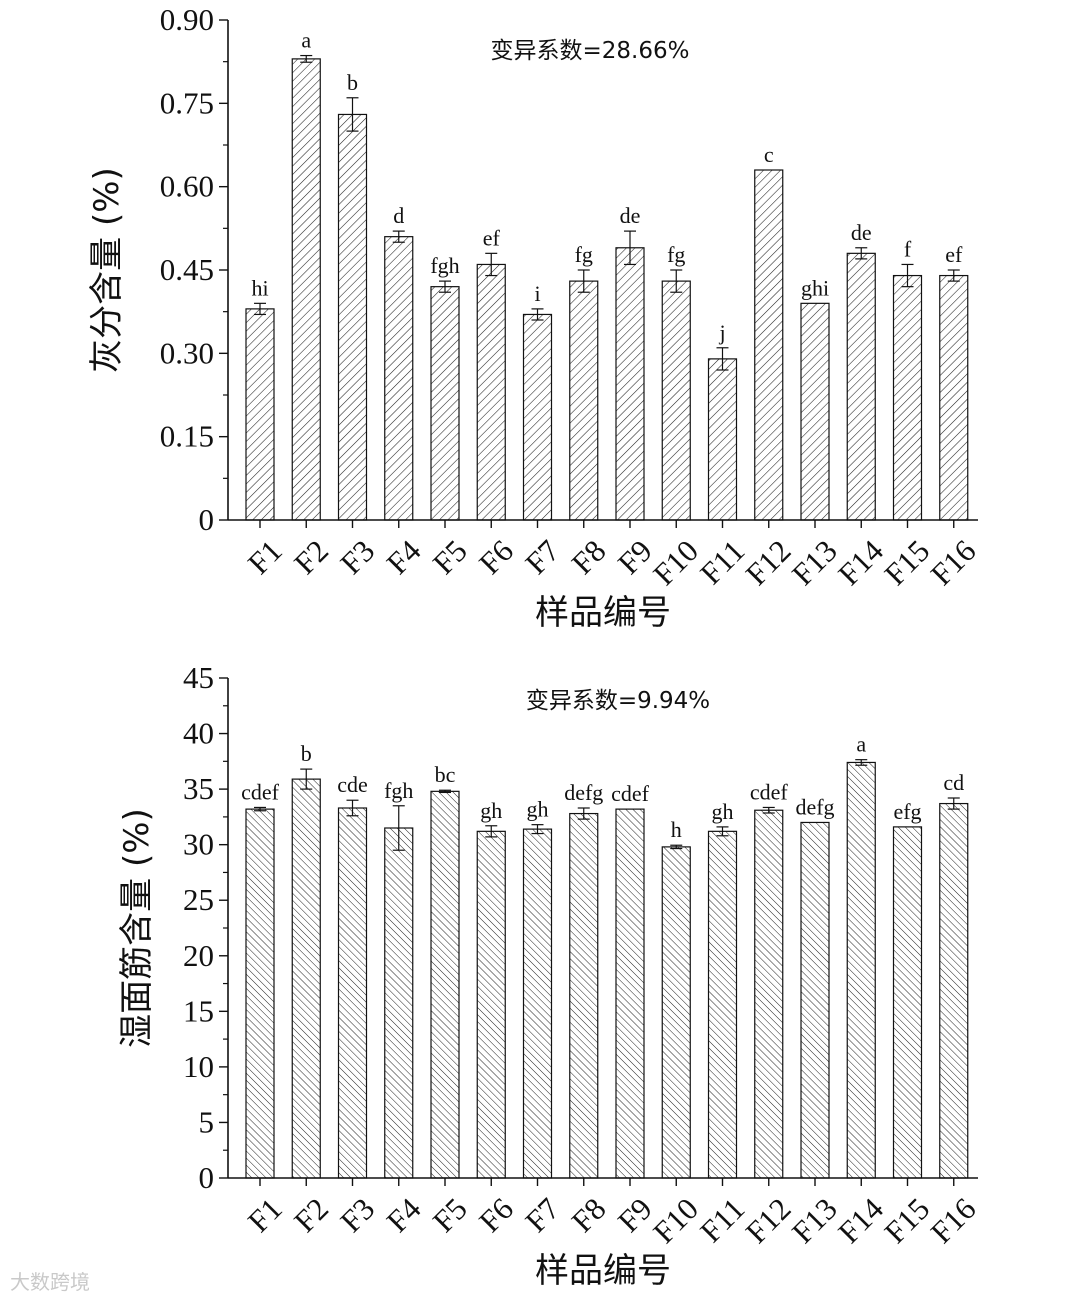 The image size is (1080, 1306). Describe the element at coordinates (815, 287) in the screenshot. I see `significance-letter-F13: ghi` at that location.